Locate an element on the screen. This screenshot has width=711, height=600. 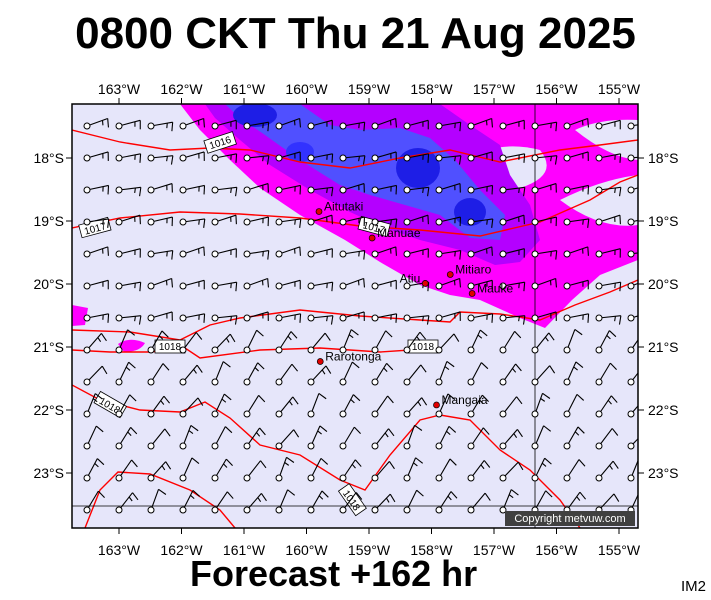
clear-patch is located at coordinates (606, 139).